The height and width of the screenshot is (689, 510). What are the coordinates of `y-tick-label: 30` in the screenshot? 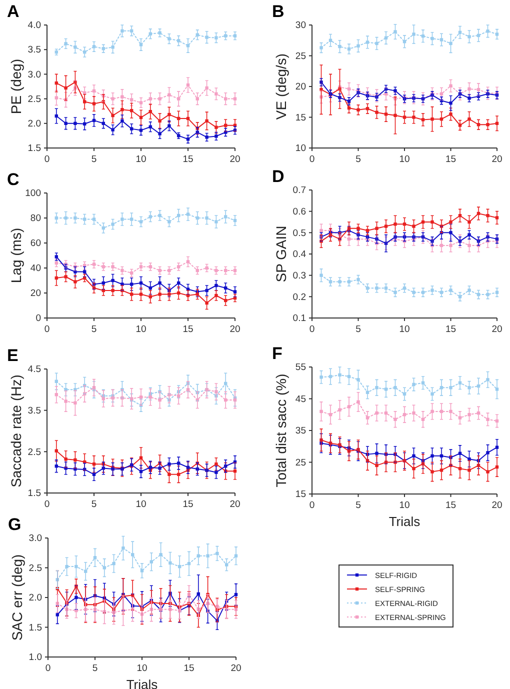 It's located at (300, 26).